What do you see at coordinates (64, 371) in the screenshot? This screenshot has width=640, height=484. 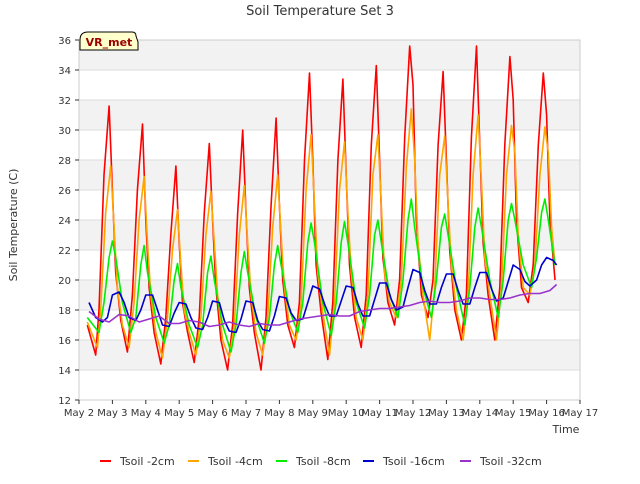 I see `y-tick-label: 14` at bounding box center [64, 371].